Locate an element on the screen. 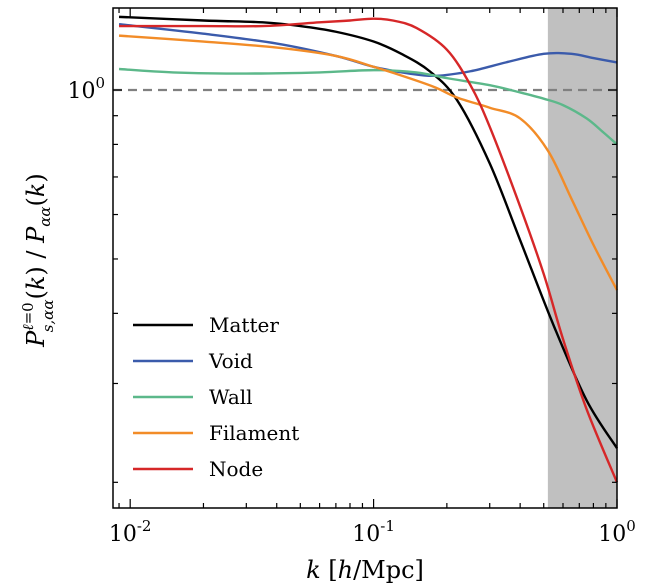 The width and height of the screenshot is (662, 587). legend-item-void: Void is located at coordinates (193, 361).